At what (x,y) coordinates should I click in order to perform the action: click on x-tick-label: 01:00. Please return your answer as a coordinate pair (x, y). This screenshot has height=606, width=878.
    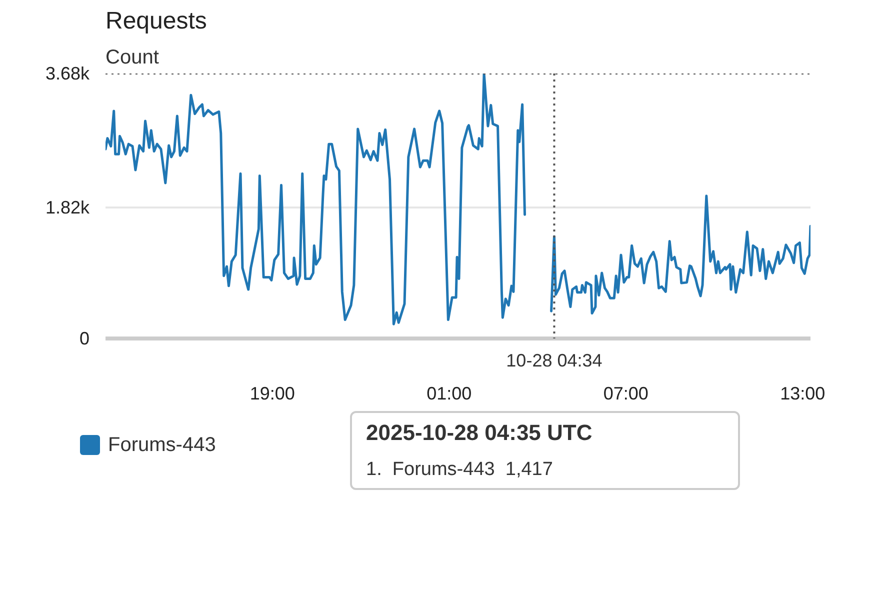
    Looking at the image, I should click on (449, 394).